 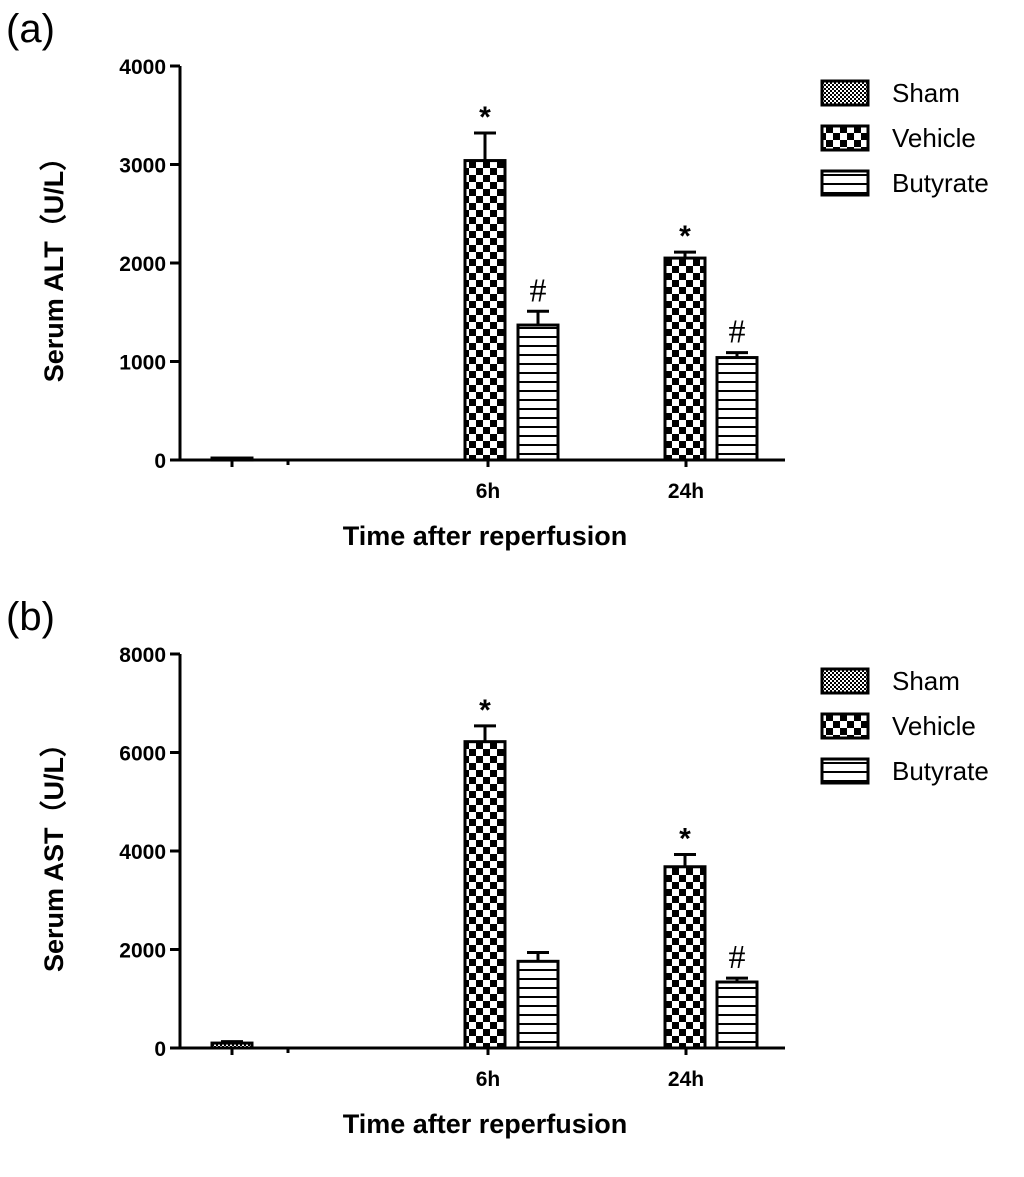 What do you see at coordinates (54, 263) in the screenshot?
I see `y-axis-title: Serum ALT（U/L）` at bounding box center [54, 263].